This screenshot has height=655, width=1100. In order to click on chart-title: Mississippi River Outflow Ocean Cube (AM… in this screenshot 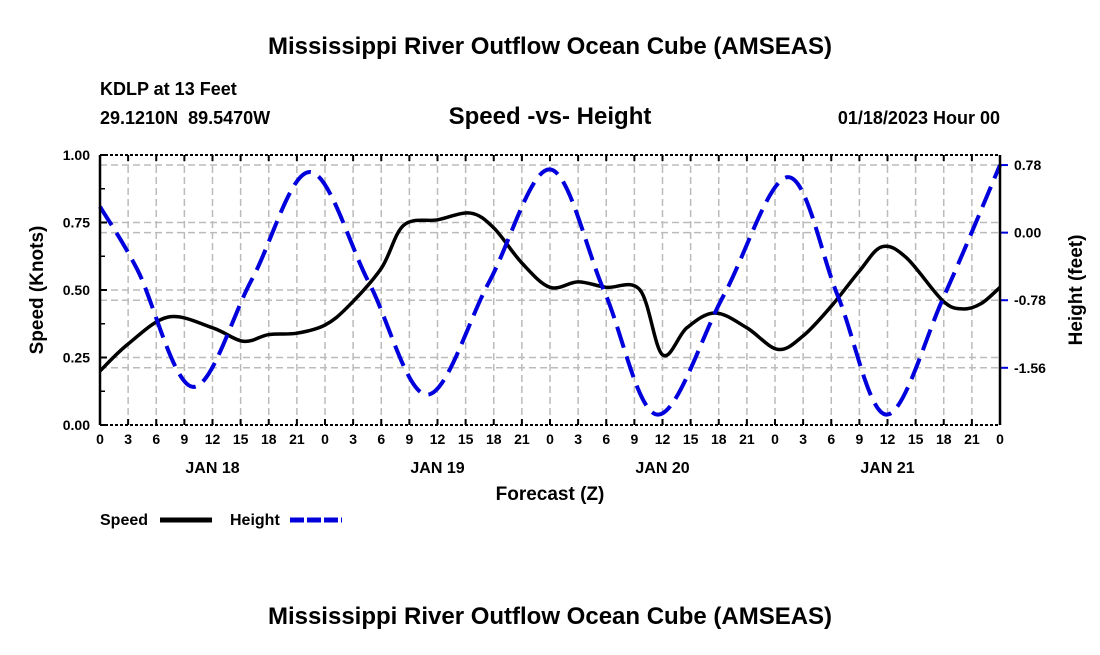, I will do `click(550, 46)`.